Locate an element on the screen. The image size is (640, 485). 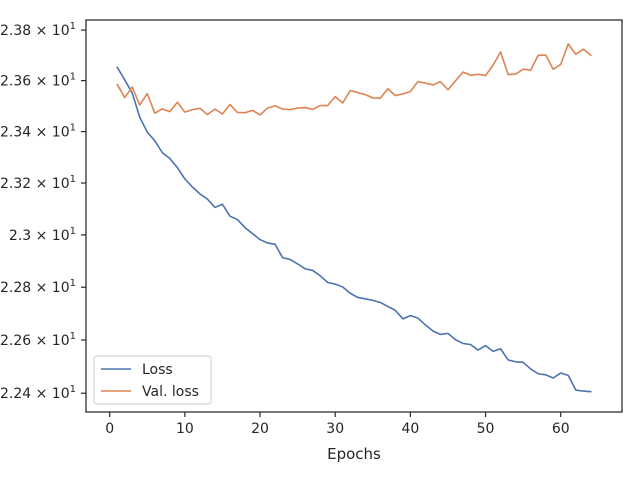
legend-box is located at coordinates (152, 380).